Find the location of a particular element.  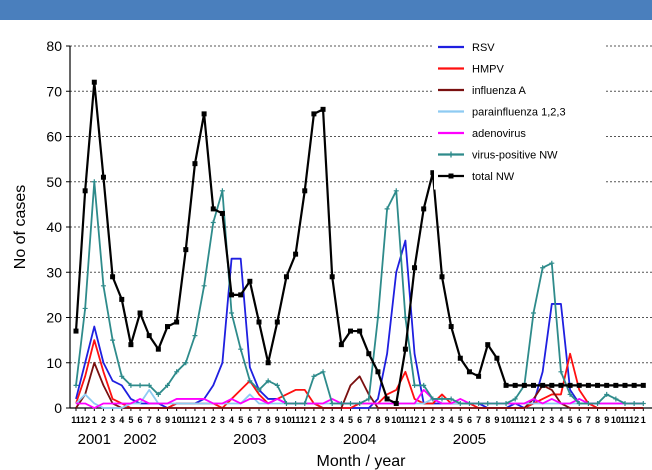

y-tick-label: 20 is located at coordinates (54, 318).